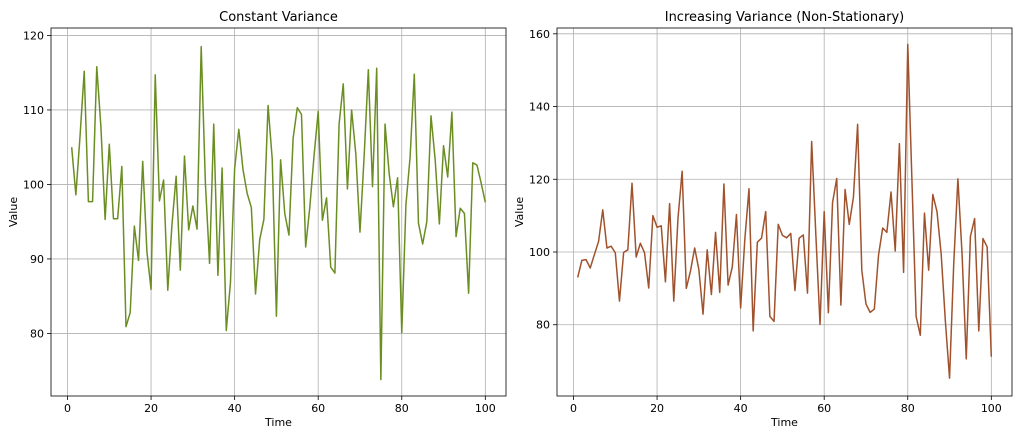 The width and height of the screenshot is (1024, 439). Describe the element at coordinates (33, 110) in the screenshot. I see `y-tick-label: 110` at that location.